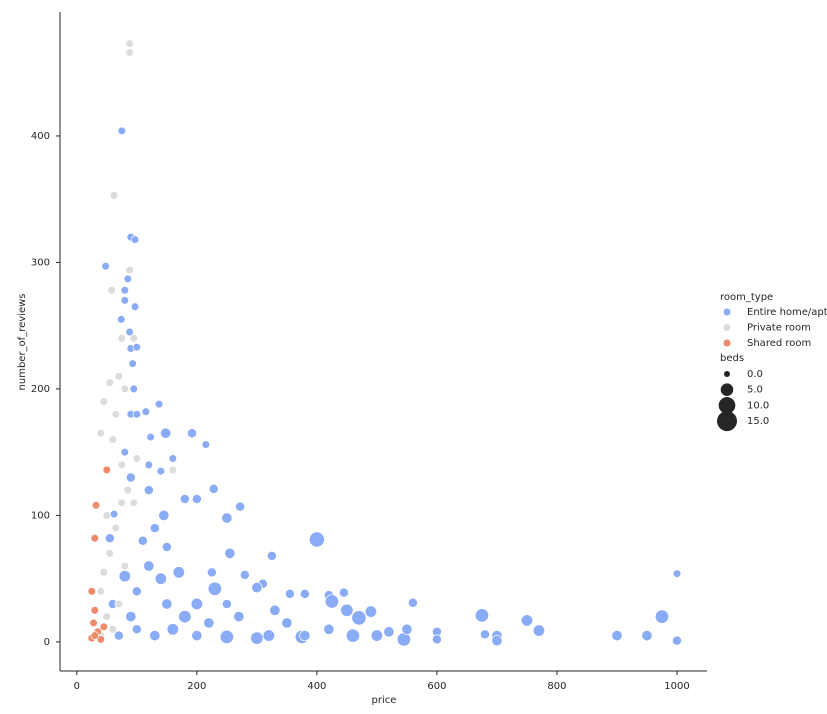 This screenshot has width=827, height=714. What do you see at coordinates (316, 686) in the screenshot?
I see `x-tick-label: 400` at bounding box center [316, 686].